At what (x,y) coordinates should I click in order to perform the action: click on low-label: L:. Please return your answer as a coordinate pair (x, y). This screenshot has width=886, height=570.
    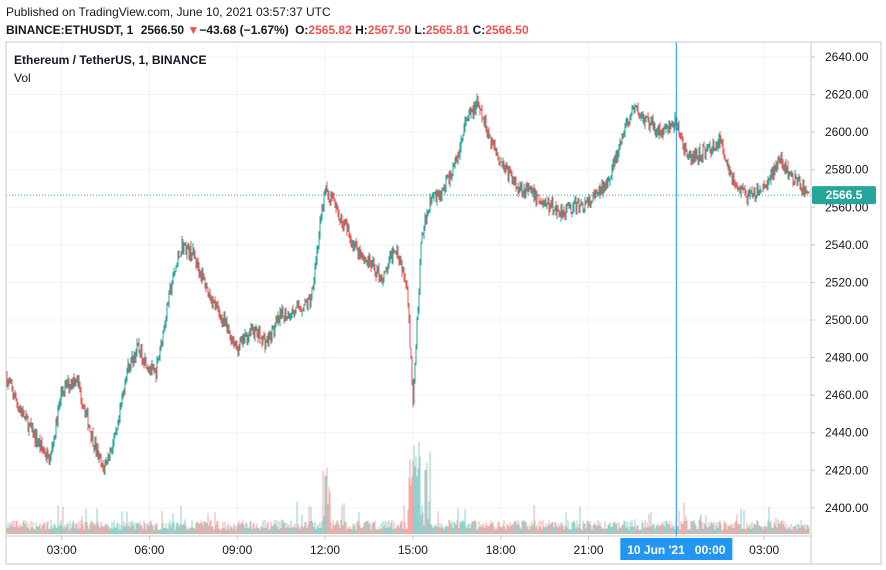
    Looking at the image, I should click on (420, 30).